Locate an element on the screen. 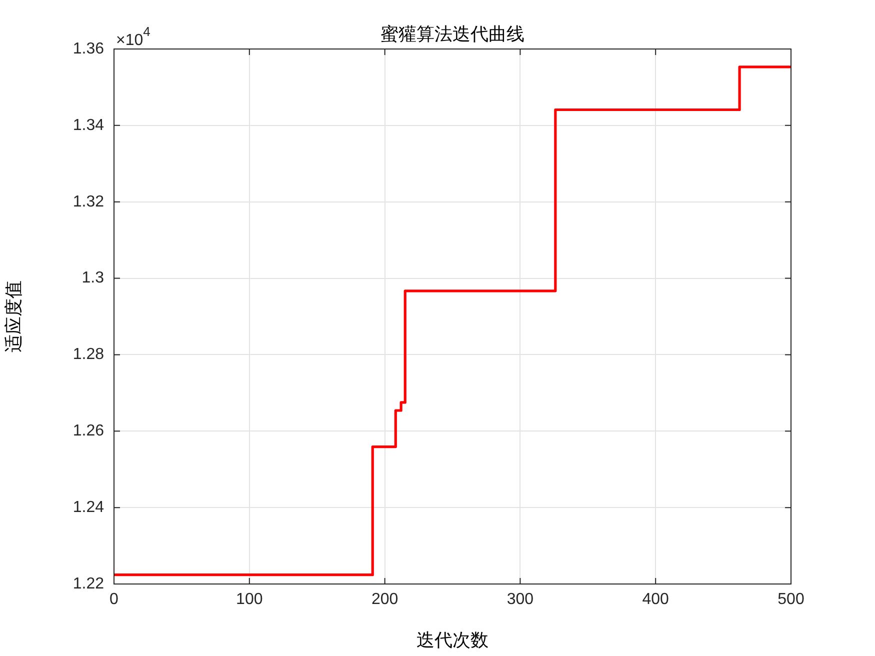 The height and width of the screenshot is (656, 875). x-tick-label: 500 is located at coordinates (791, 599).